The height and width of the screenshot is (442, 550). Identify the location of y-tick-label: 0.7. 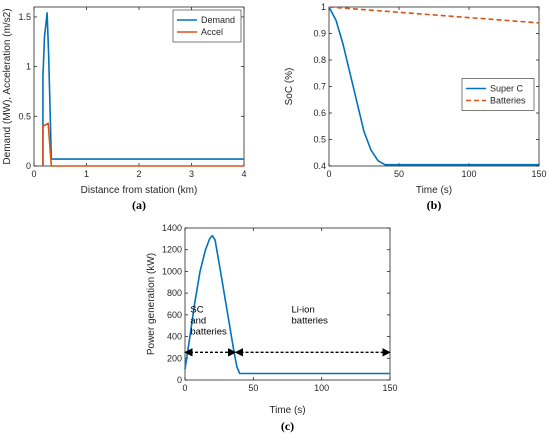
(319, 87).